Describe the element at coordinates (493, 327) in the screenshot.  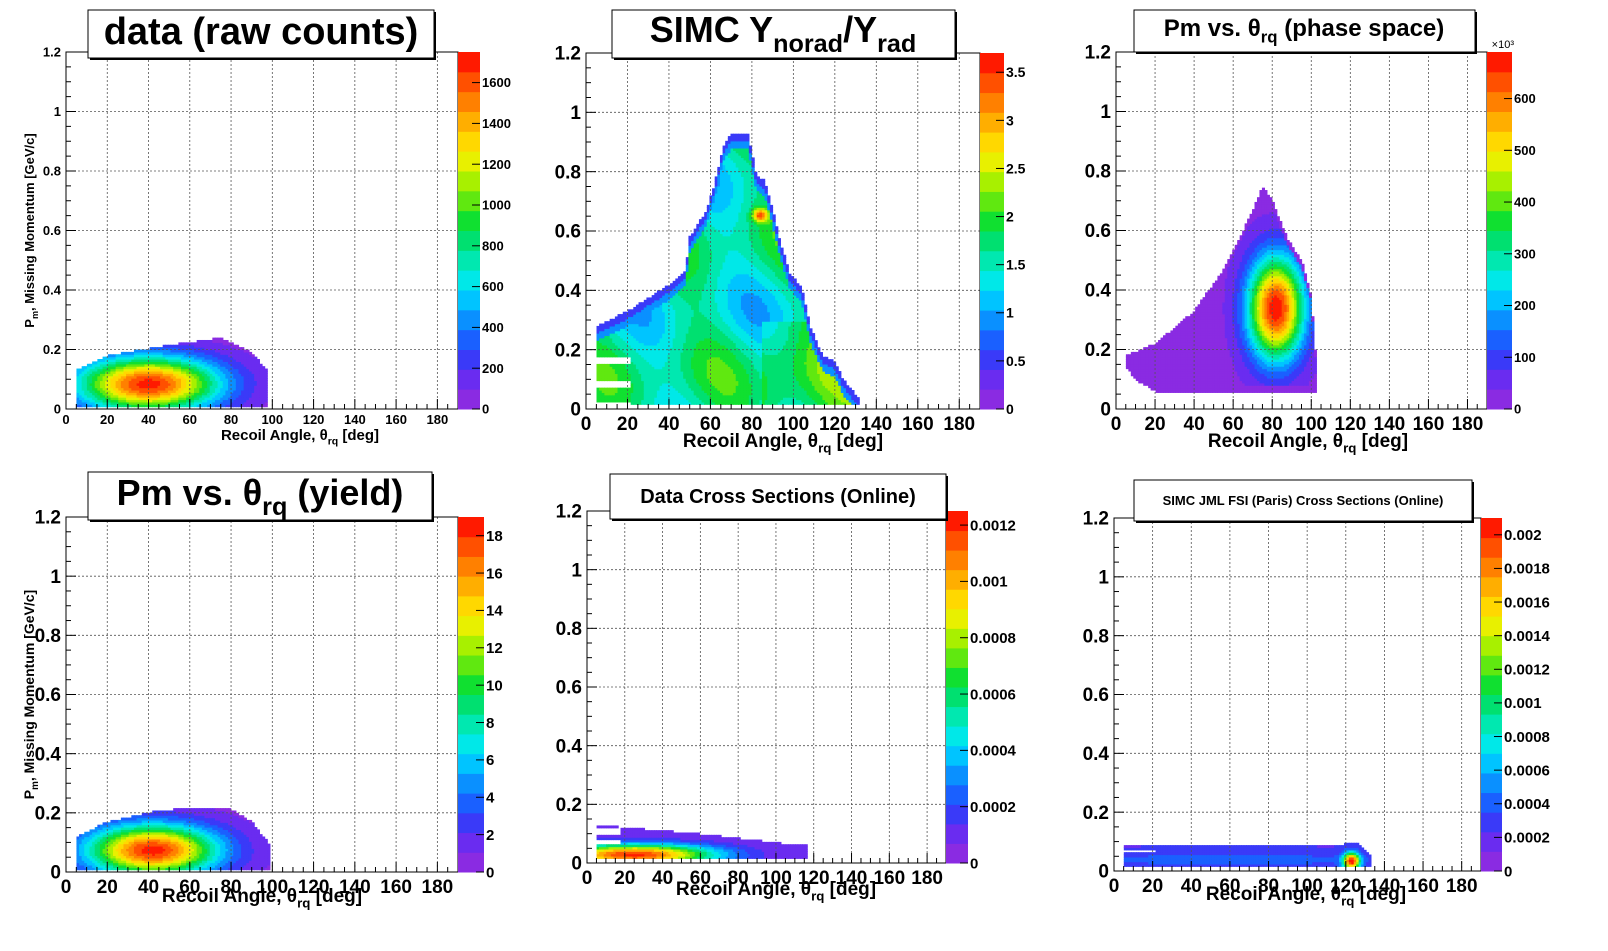
I see `z-tick-label: 400` at that location.